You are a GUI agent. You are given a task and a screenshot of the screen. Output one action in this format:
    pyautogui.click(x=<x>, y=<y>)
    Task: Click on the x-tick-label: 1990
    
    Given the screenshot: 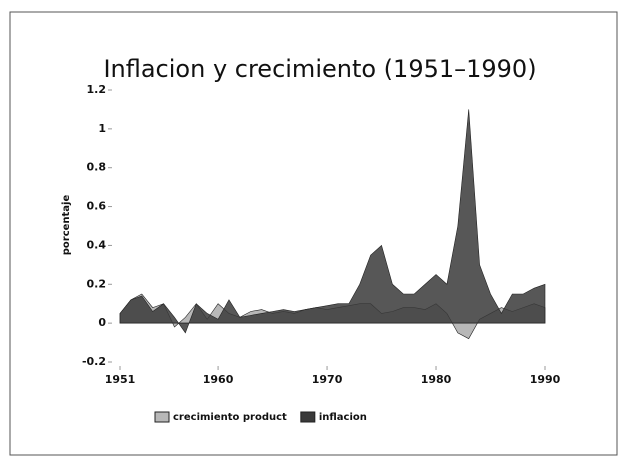 What is the action you would take?
    pyautogui.click(x=545, y=379)
    